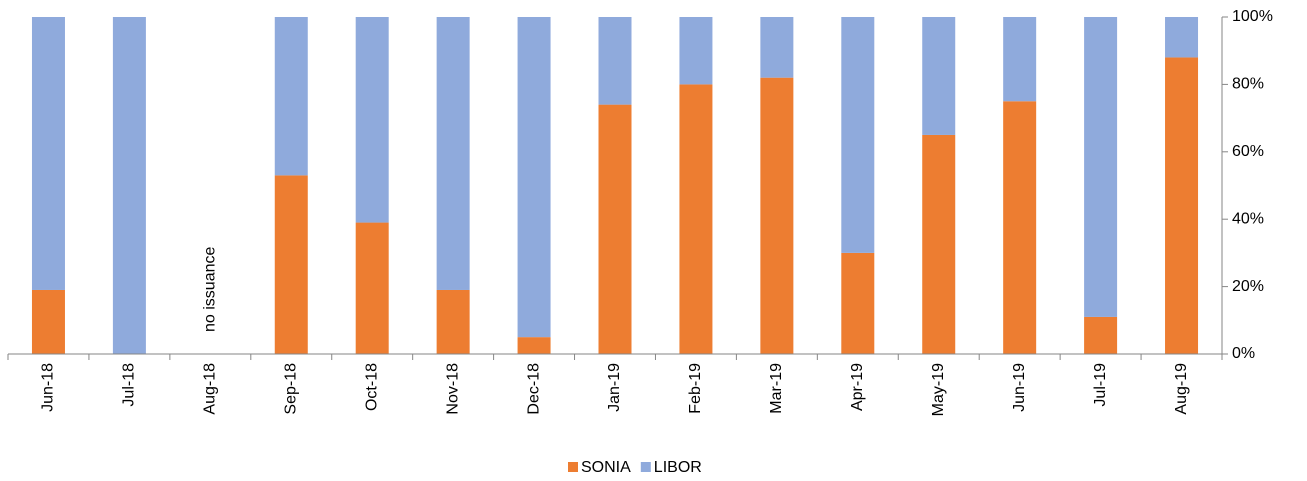 Image resolution: width=1307 pixels, height=481 pixels. What do you see at coordinates (1248, 218) in the screenshot?
I see `y-tick-label: 40%` at bounding box center [1248, 218].